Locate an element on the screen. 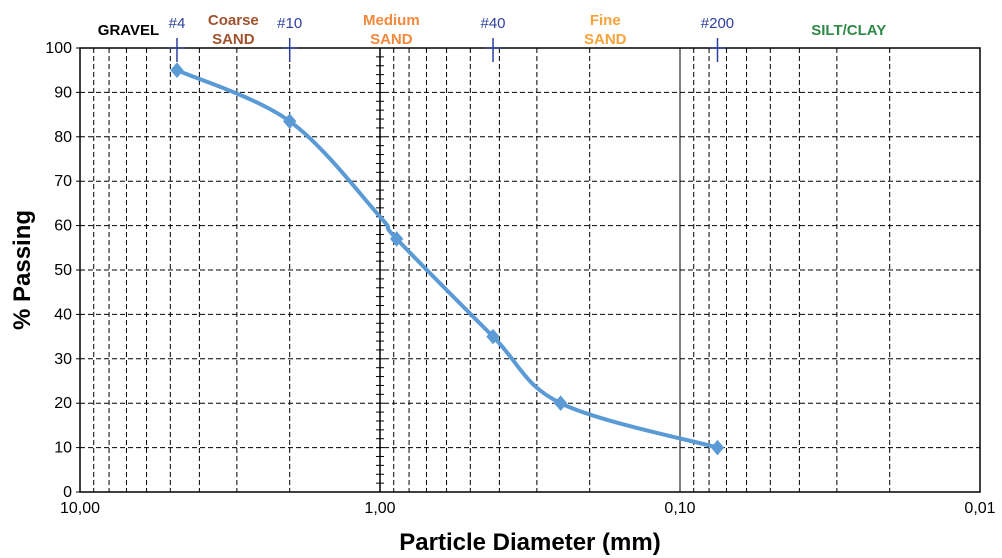 This screenshot has width=1002, height=558. x-axis-title: Particle Diameter (mm) is located at coordinates (529, 542).